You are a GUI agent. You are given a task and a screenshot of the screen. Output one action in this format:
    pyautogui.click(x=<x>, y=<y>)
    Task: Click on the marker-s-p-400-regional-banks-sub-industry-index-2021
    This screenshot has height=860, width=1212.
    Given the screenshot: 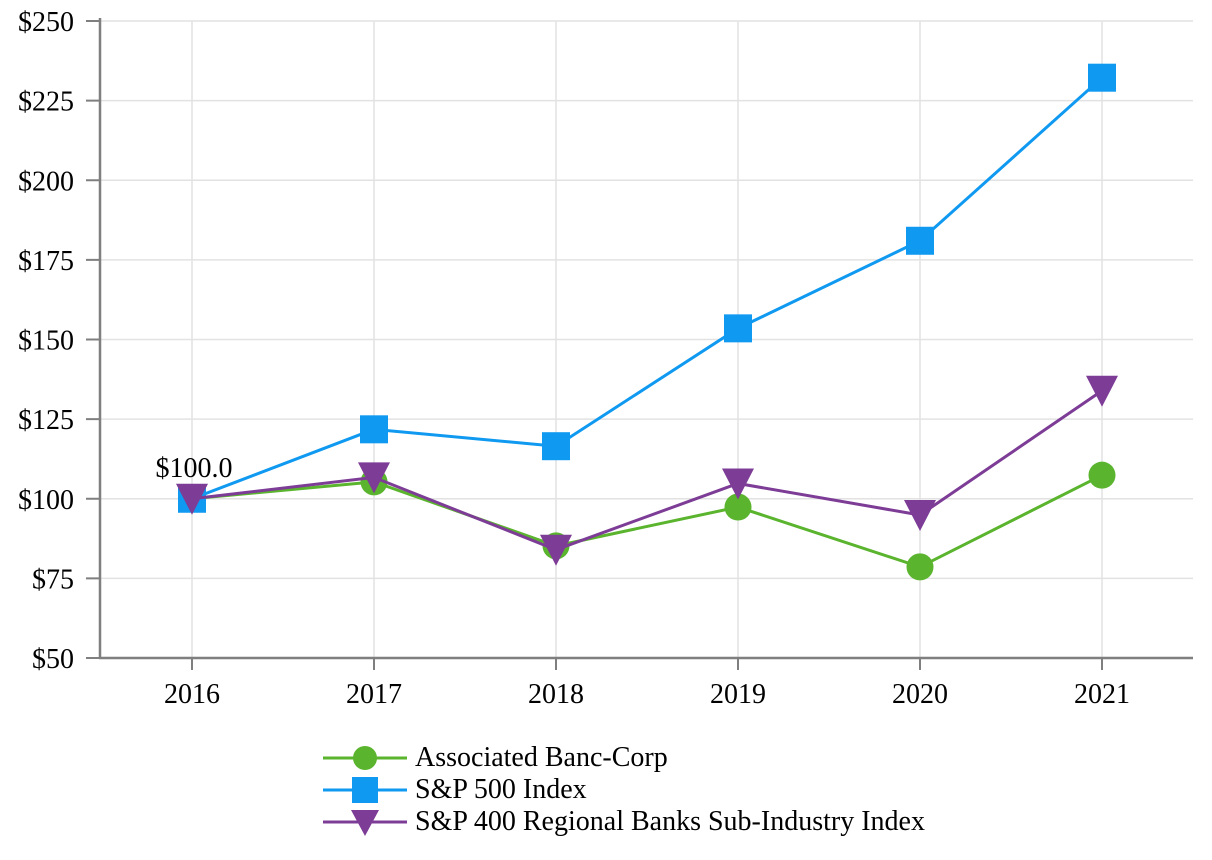 What is the action you would take?
    pyautogui.click(x=1102, y=391)
    